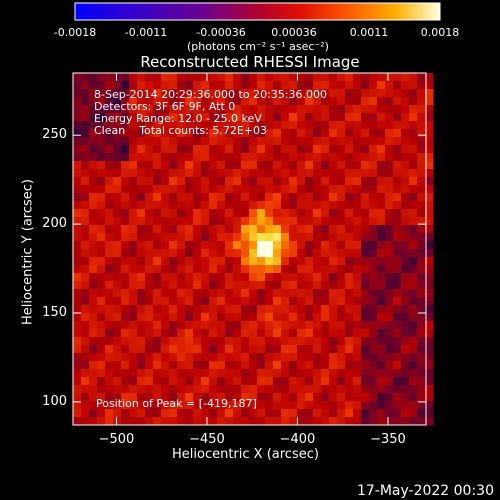 The image size is (500, 500). I want to click on y-axis-label: Heliocentric Y (arcsec), so click(28, 252).